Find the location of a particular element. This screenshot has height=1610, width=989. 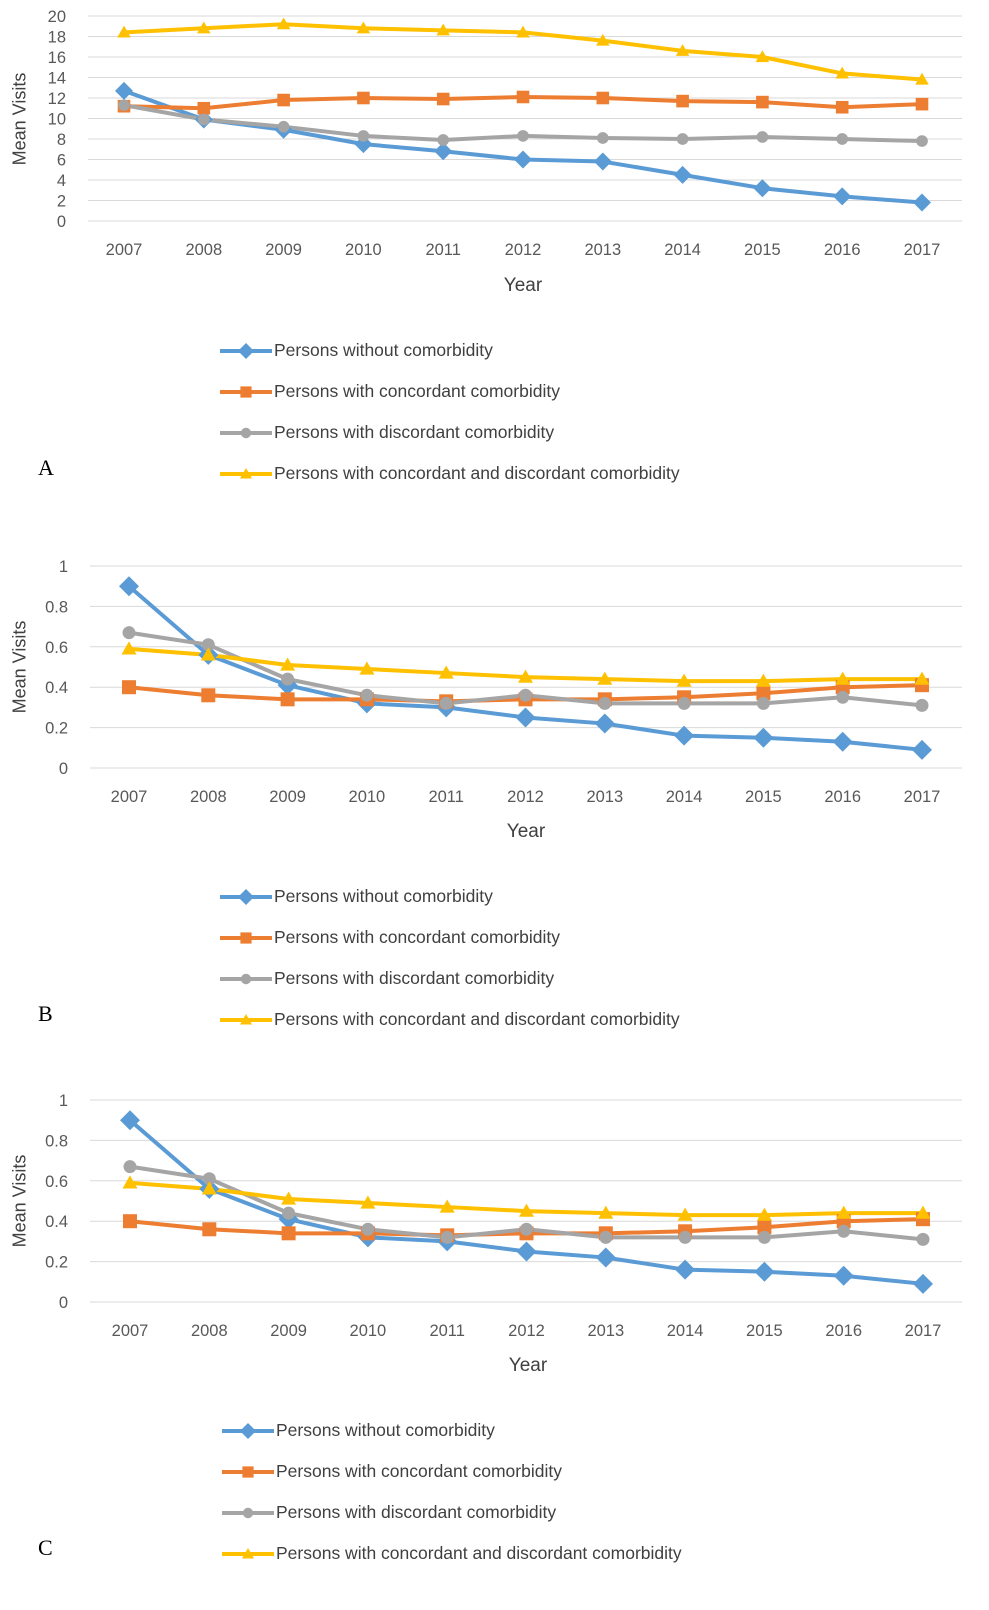

y-tick-label: 8 is located at coordinates (61, 140).